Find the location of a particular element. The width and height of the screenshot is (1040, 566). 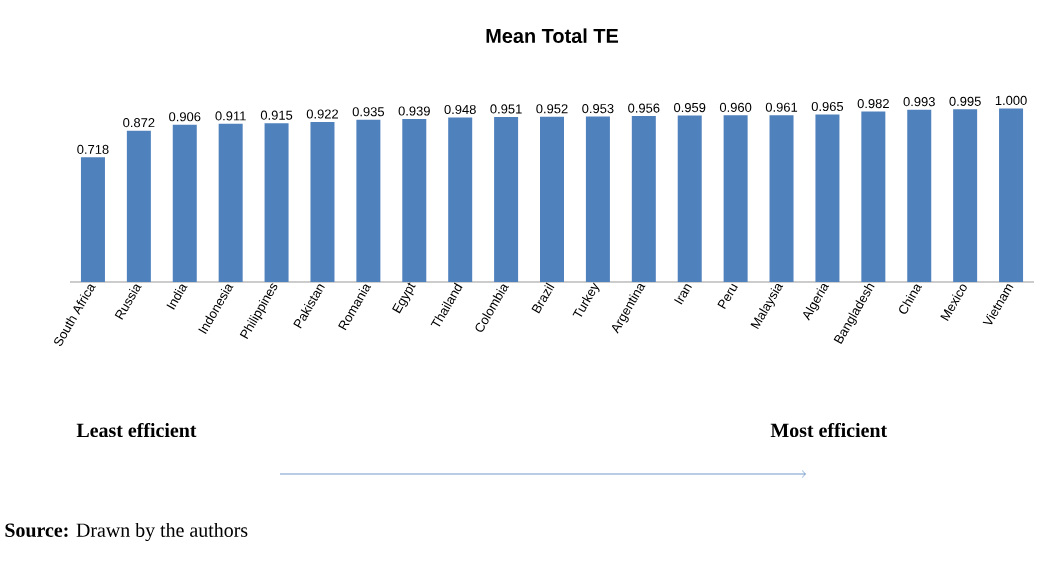

chart-title: Mean Total TE is located at coordinates (552, 35).